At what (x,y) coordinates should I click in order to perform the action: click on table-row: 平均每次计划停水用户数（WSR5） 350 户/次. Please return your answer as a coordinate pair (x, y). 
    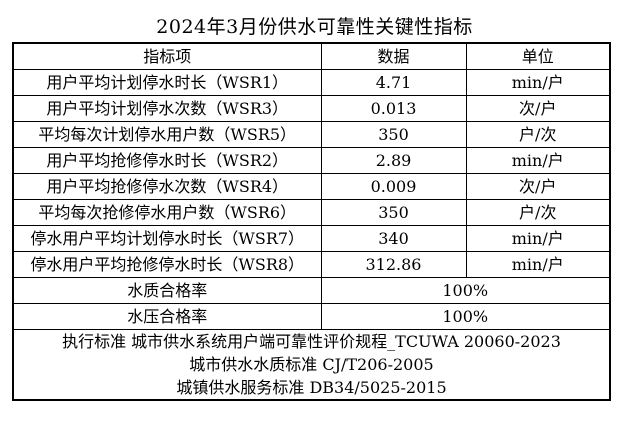
    Looking at the image, I should click on (311, 134).